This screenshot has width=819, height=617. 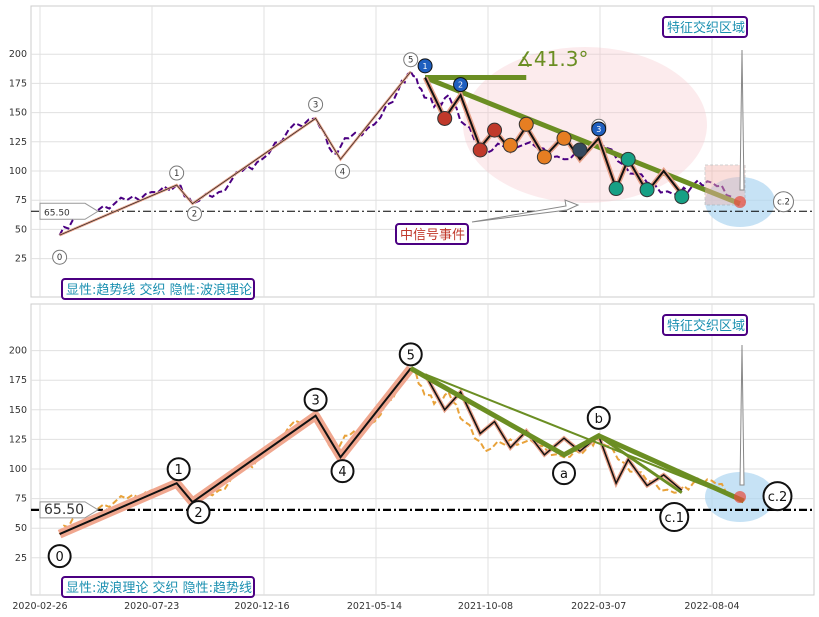 I want to click on top-subwave-label-1: 2, so click(x=460, y=85).